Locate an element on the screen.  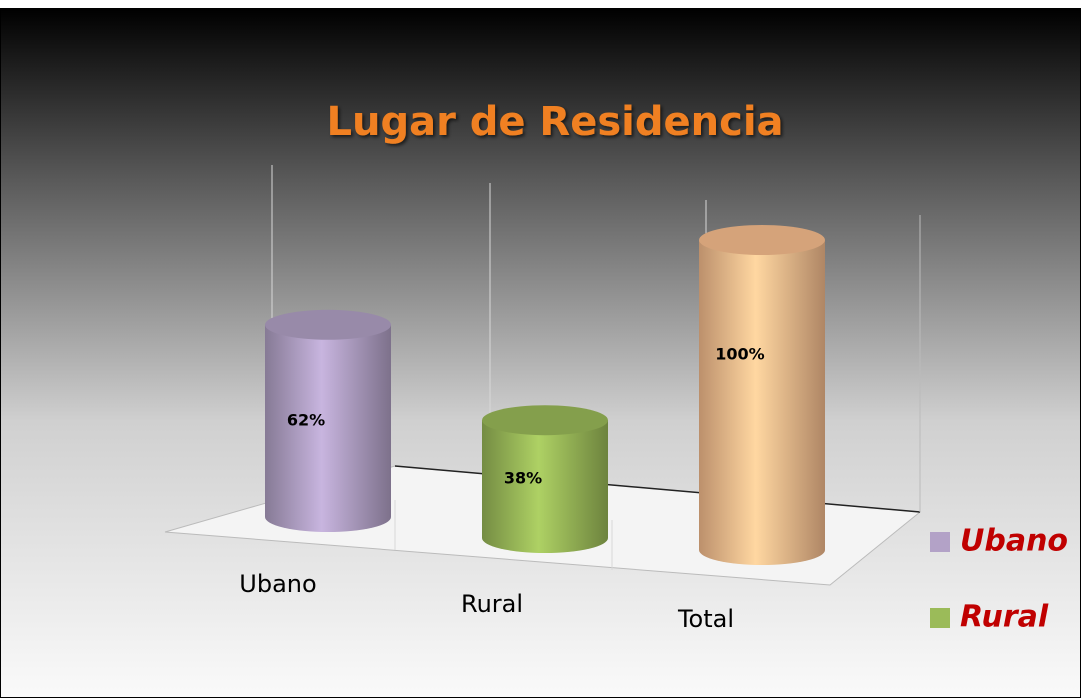
chart-title: Lugar de Residencia is located at coordinates (554, 122).